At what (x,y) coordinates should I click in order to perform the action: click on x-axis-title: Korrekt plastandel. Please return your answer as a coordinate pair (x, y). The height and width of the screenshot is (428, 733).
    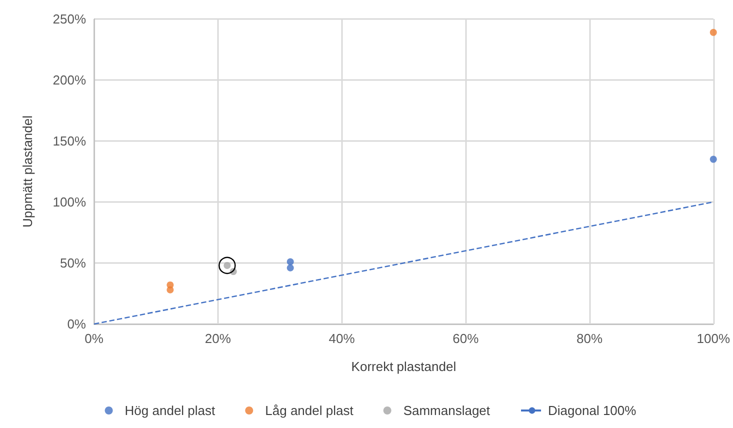
    Looking at the image, I should click on (403, 366).